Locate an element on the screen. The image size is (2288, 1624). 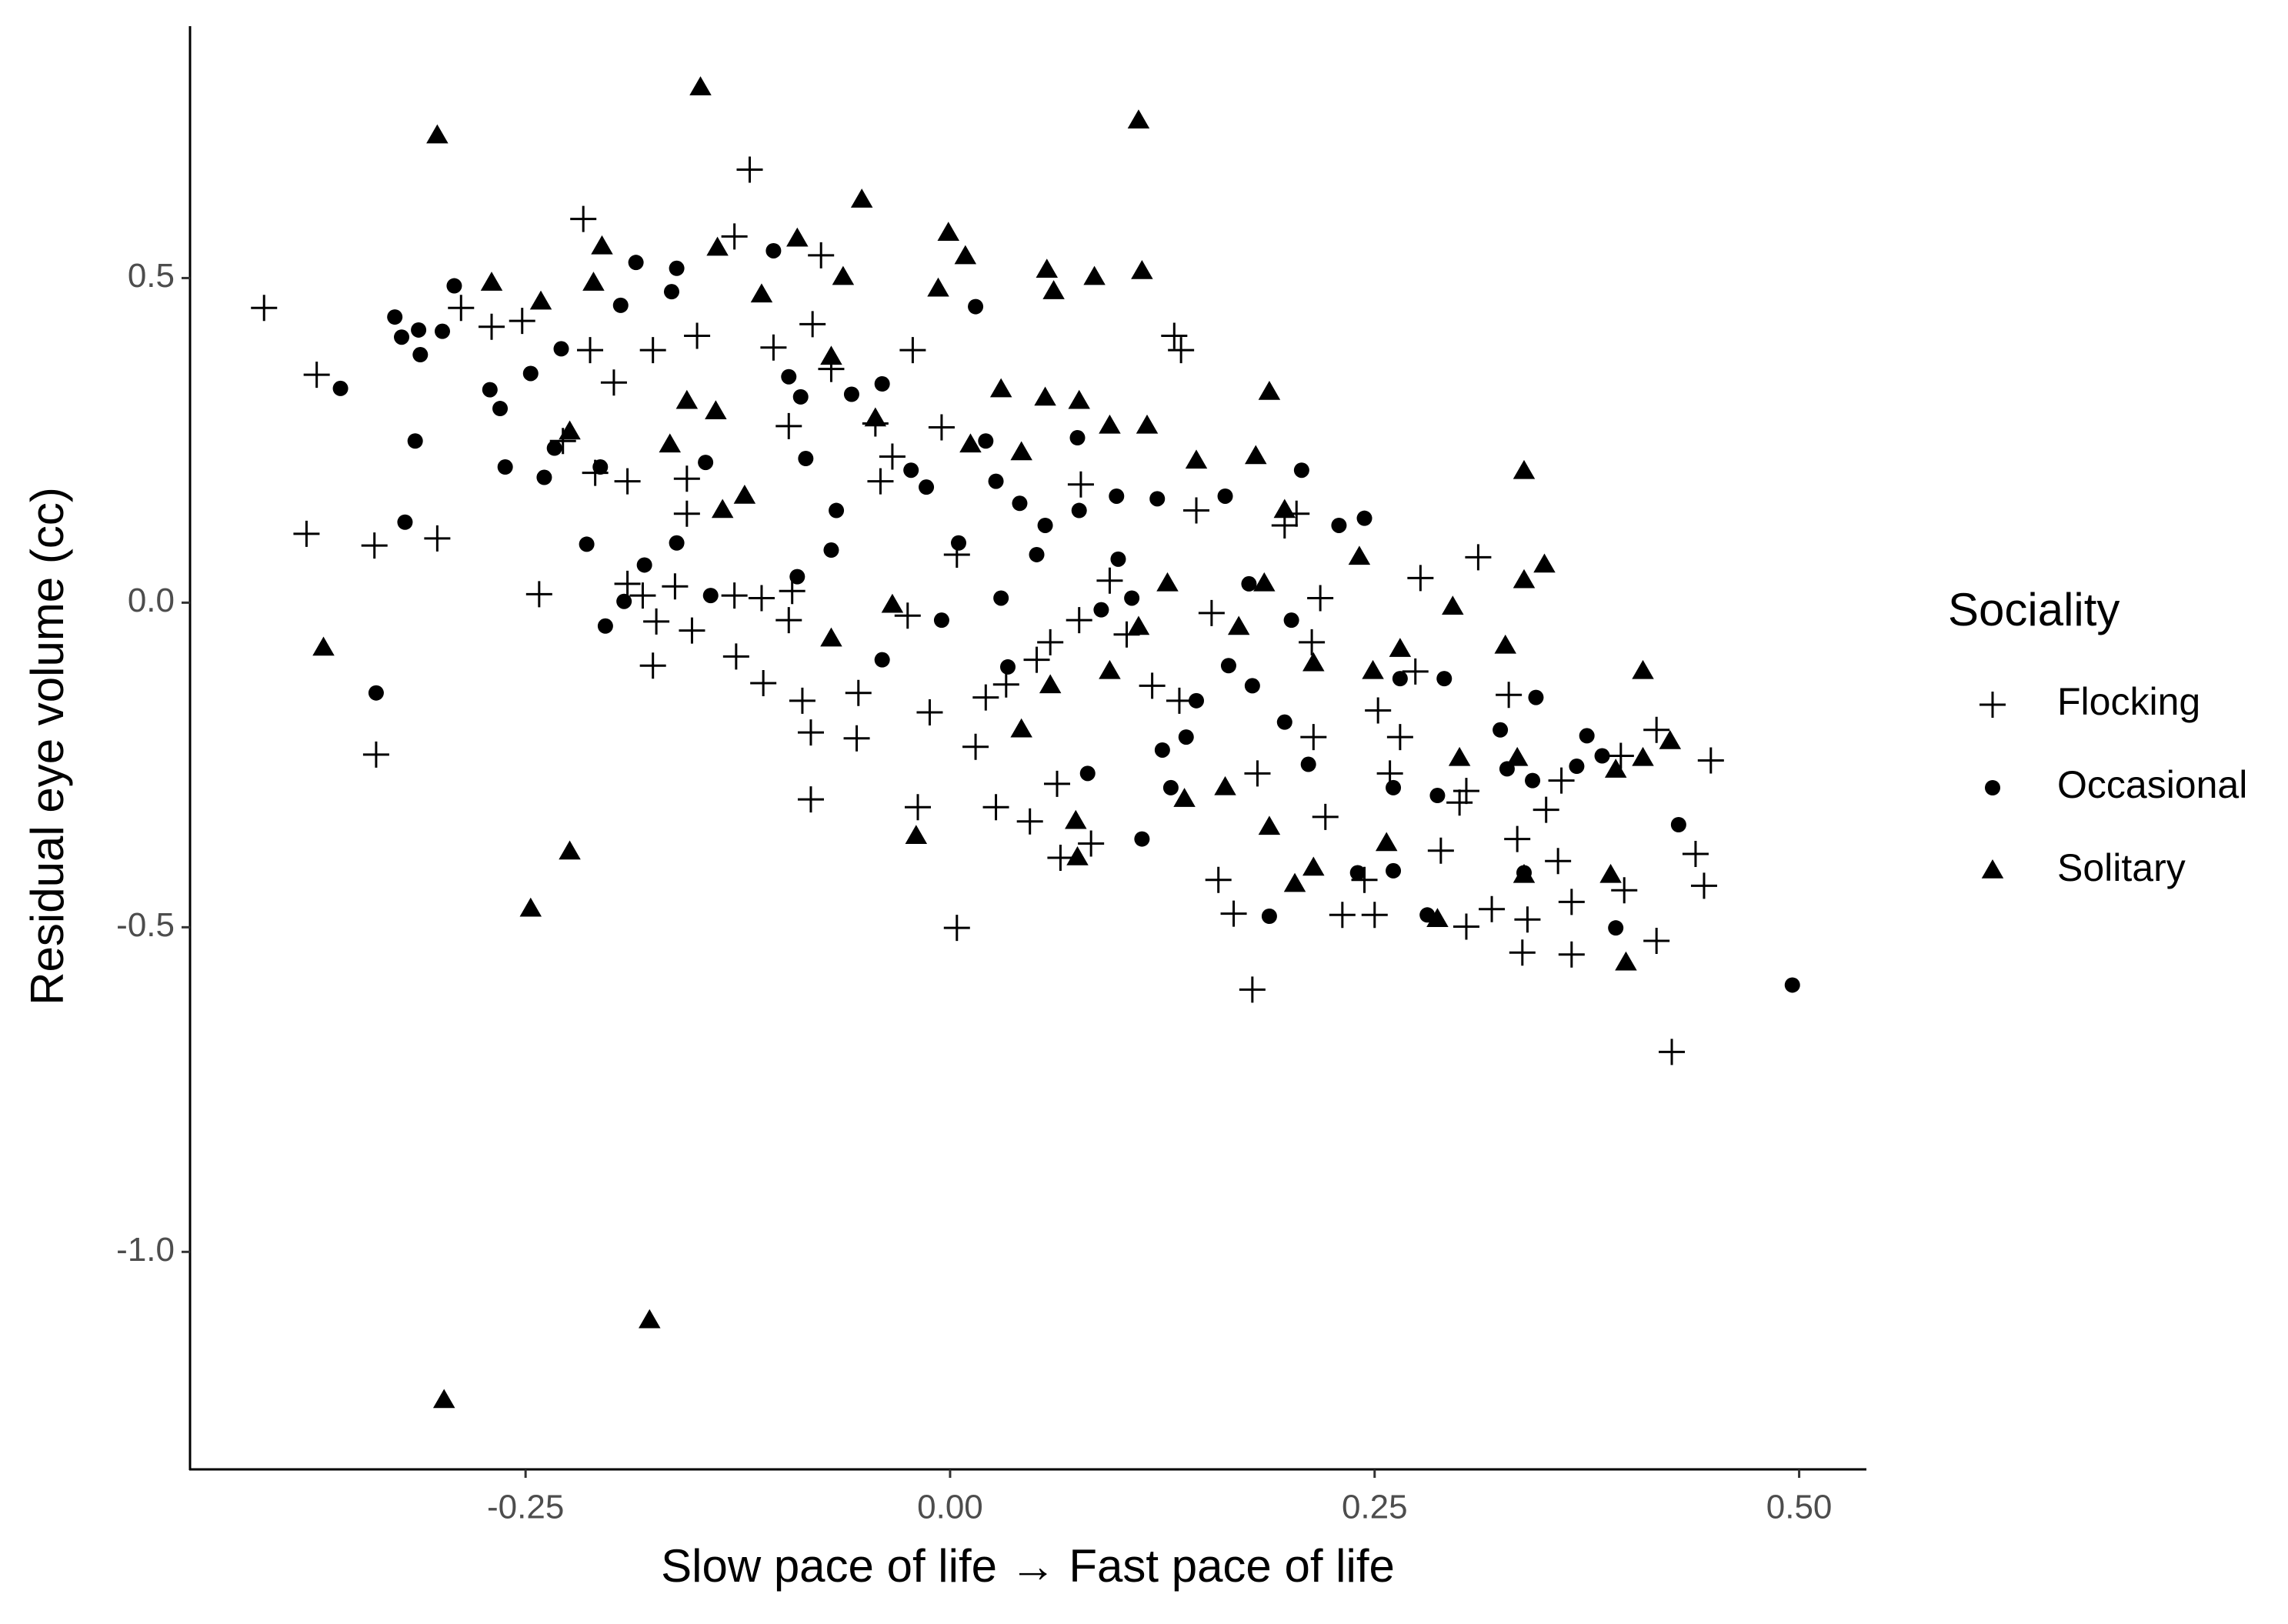
legend-key is located at coordinates (1992, 869).